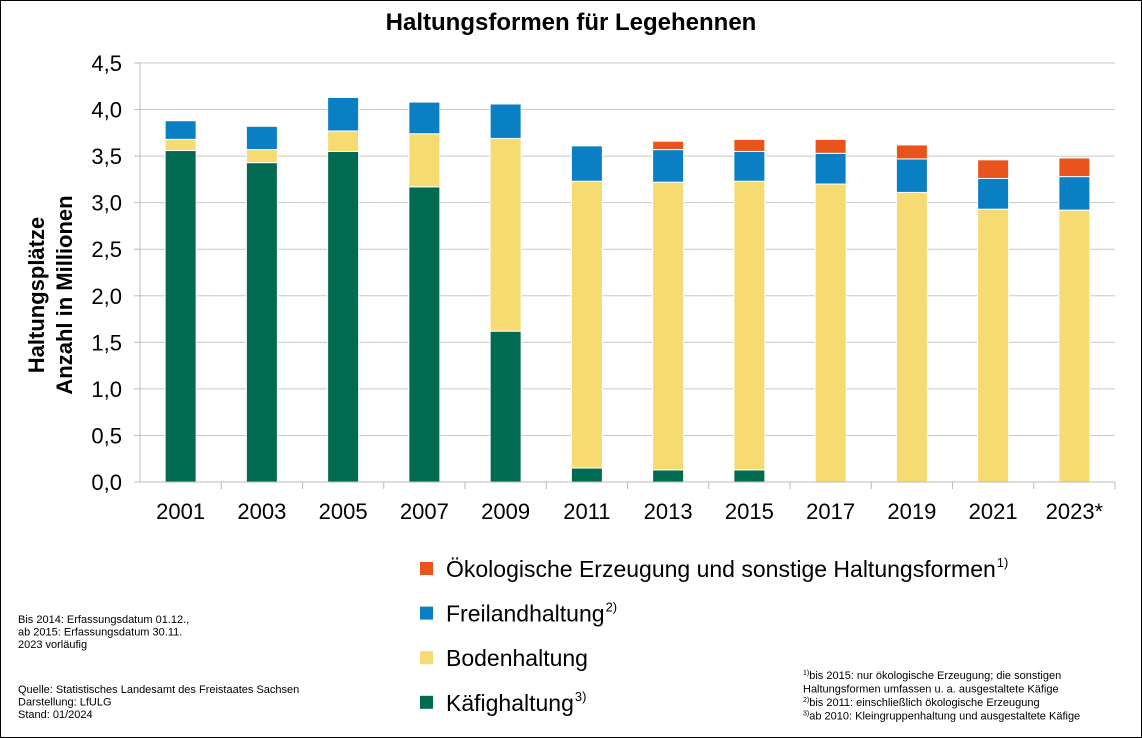  What do you see at coordinates (806, 673) in the screenshot?
I see `footnote-marker: 1)` at bounding box center [806, 673].